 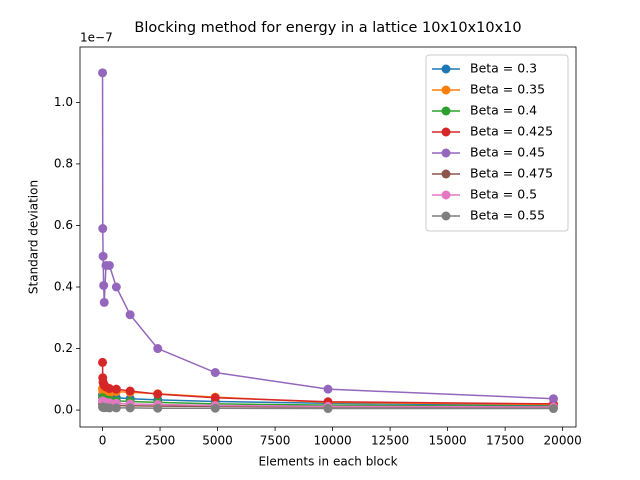 What do you see at coordinates (63, 348) in the screenshot?
I see `y-tick-label: 0.2` at bounding box center [63, 348].